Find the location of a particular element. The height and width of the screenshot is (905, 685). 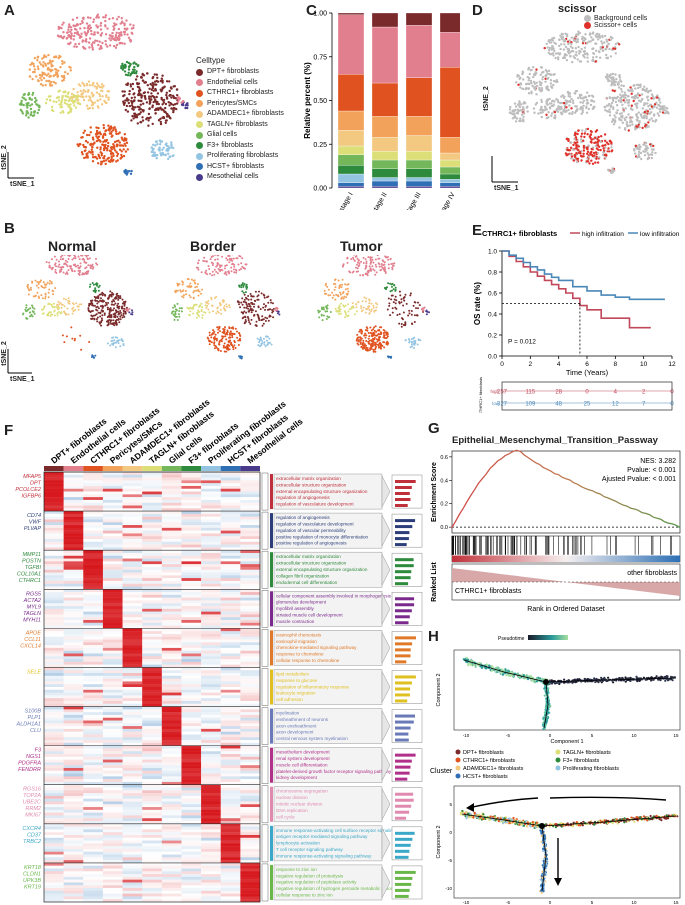

y-tick-label: 0.8 is located at coordinates (492, 273).